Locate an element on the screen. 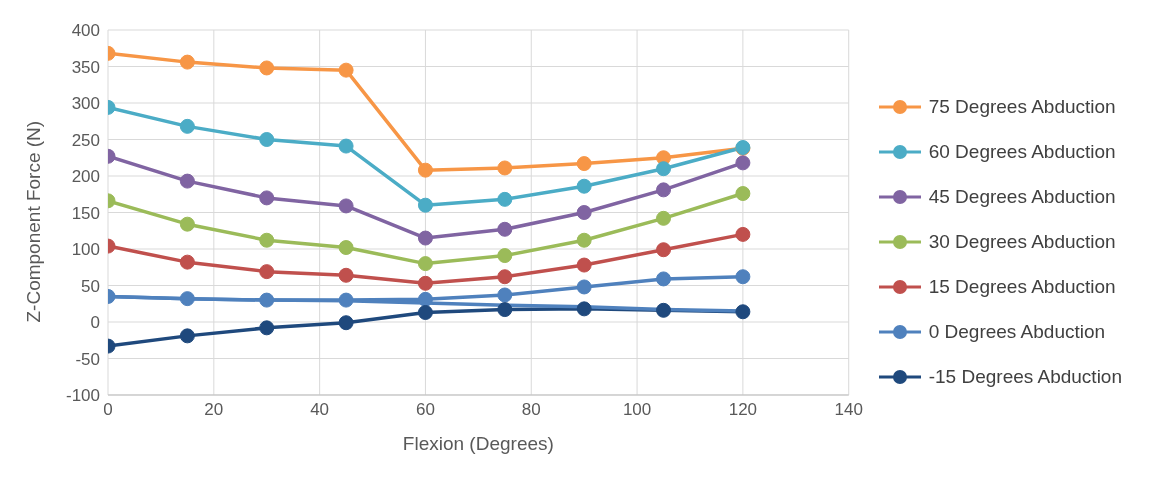 The width and height of the screenshot is (1150, 483). y-tick-label: 150 is located at coordinates (85, 213).